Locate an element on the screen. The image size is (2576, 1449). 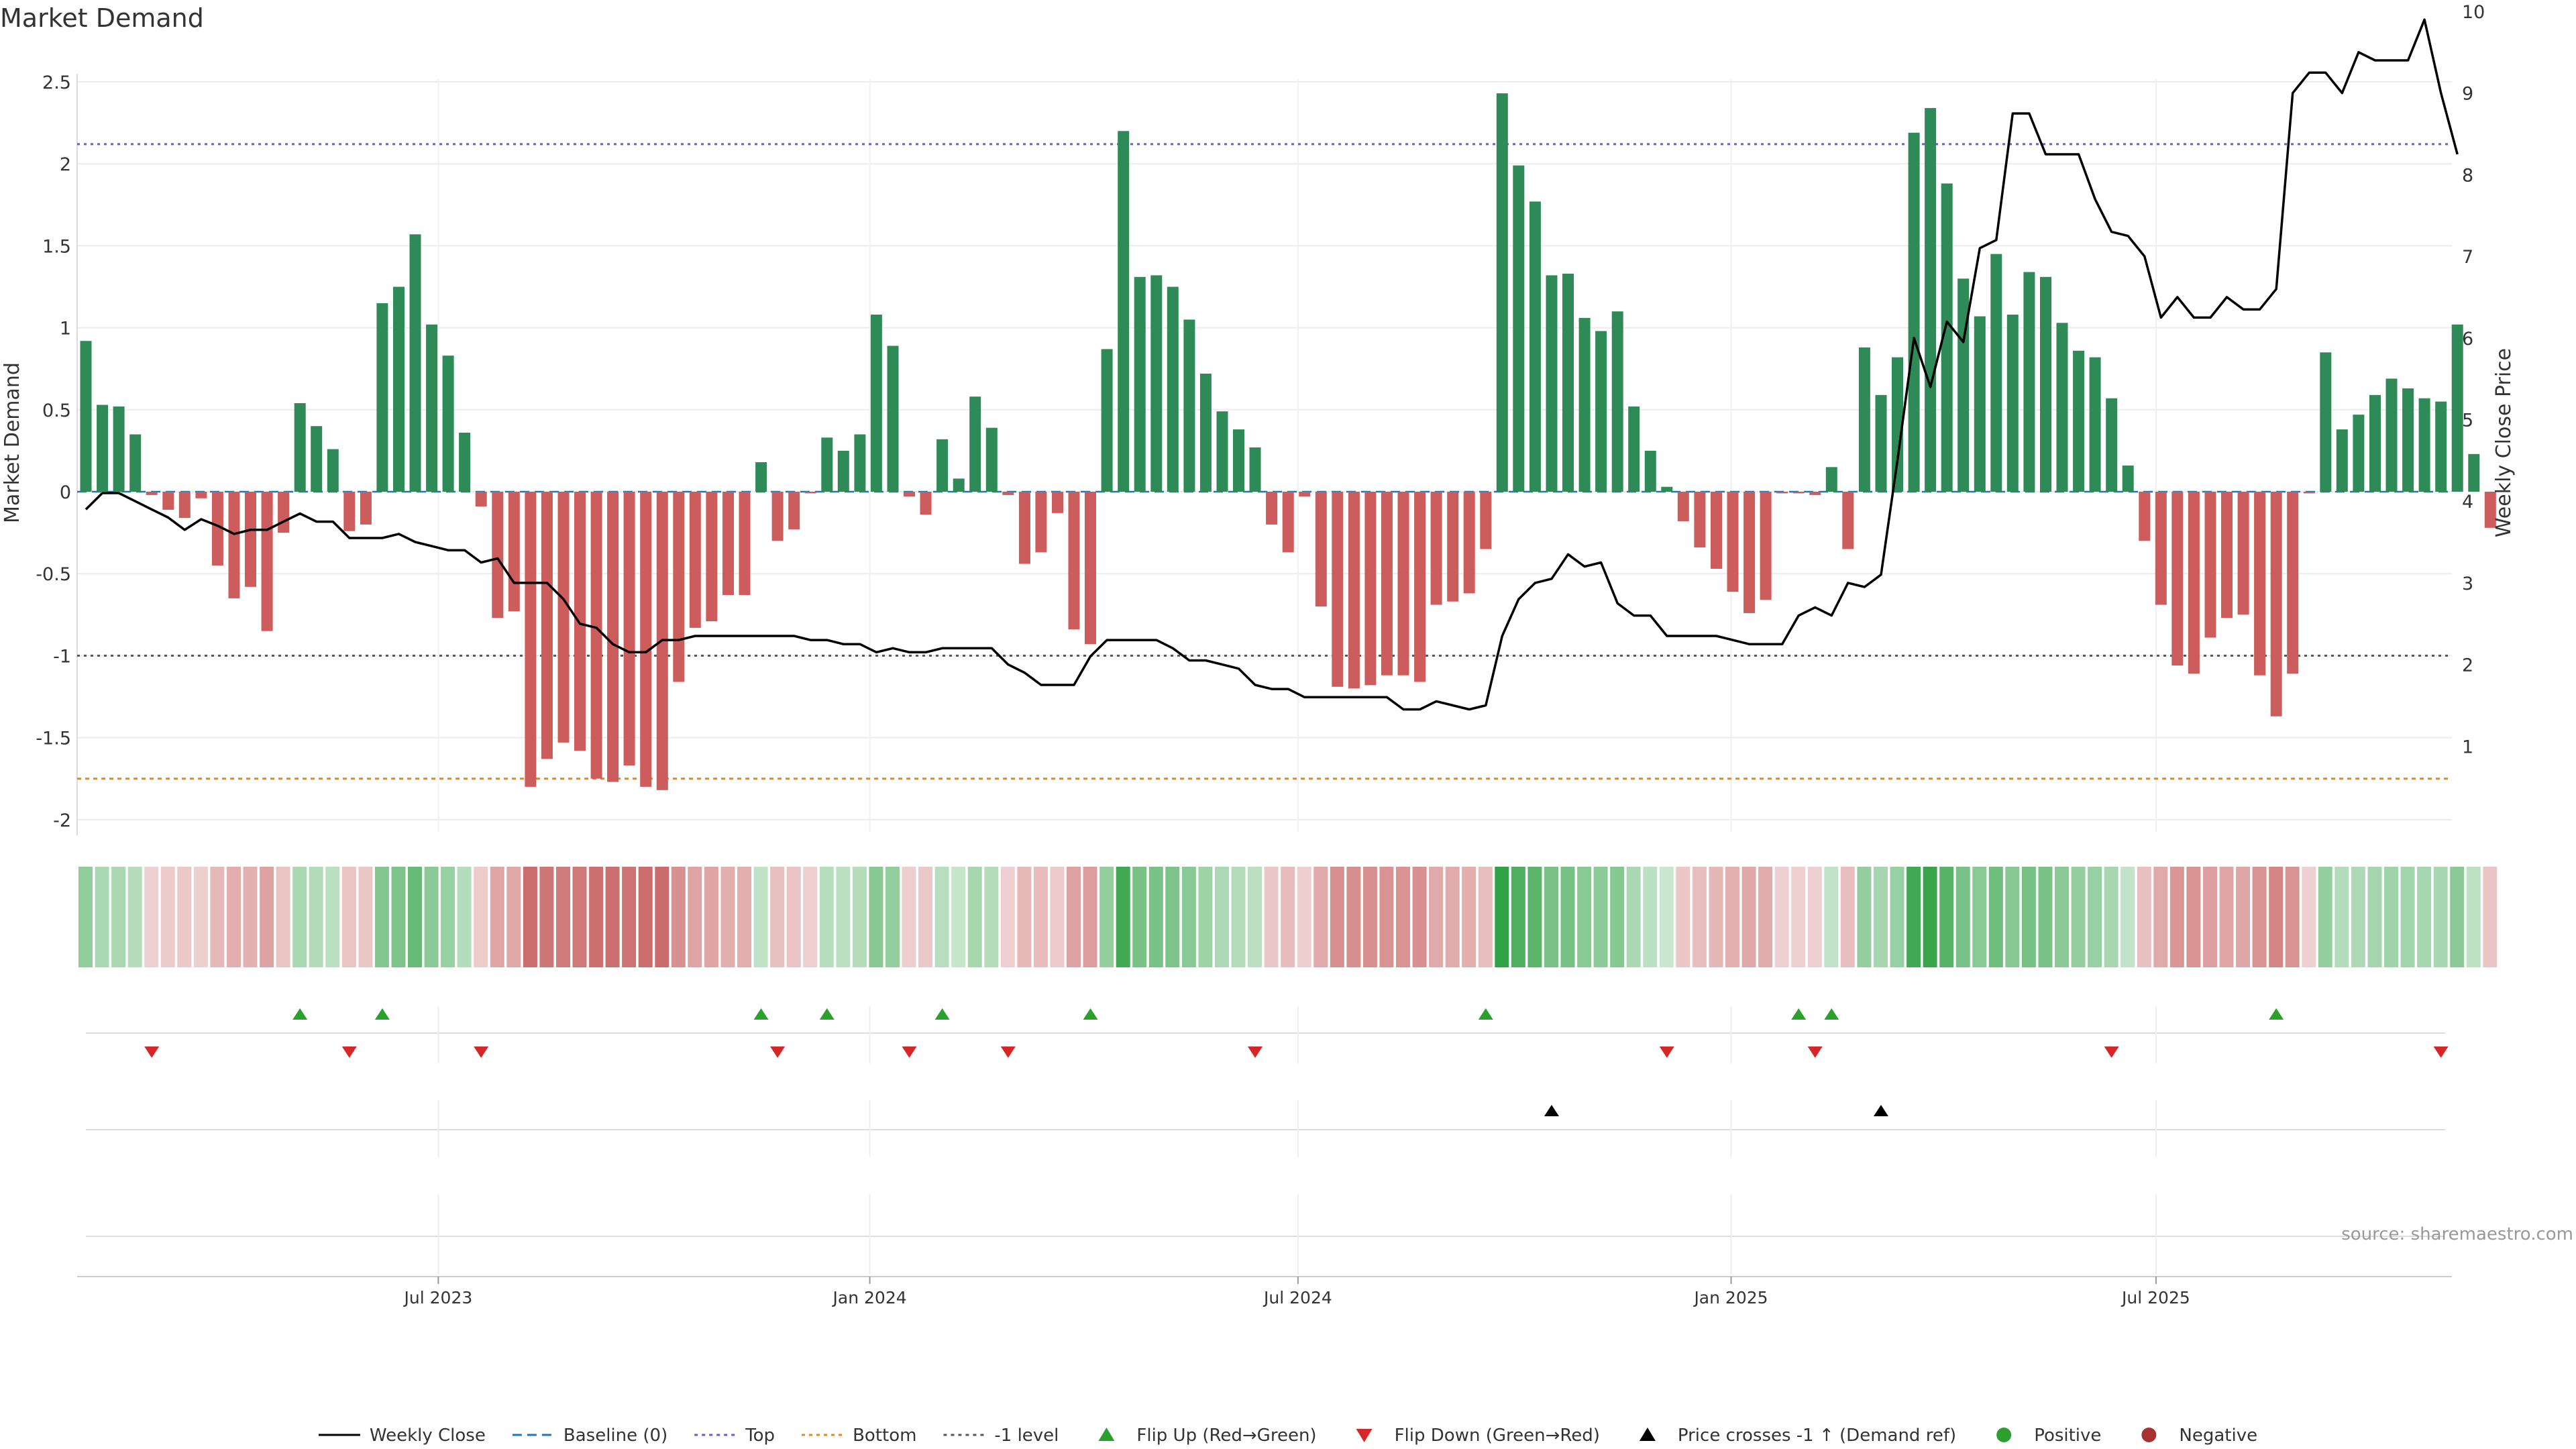
x-tick-label: Jan 2024 is located at coordinates (869, 1297).